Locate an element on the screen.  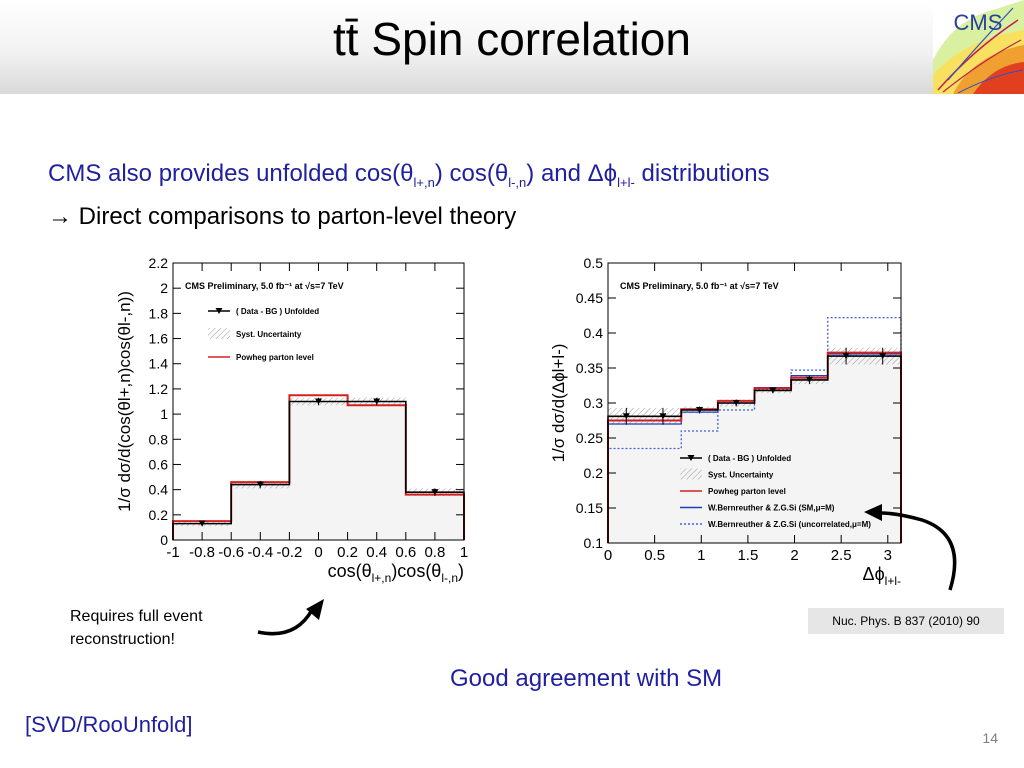
y-tick-label: 0.25 is located at coordinates (589, 438).